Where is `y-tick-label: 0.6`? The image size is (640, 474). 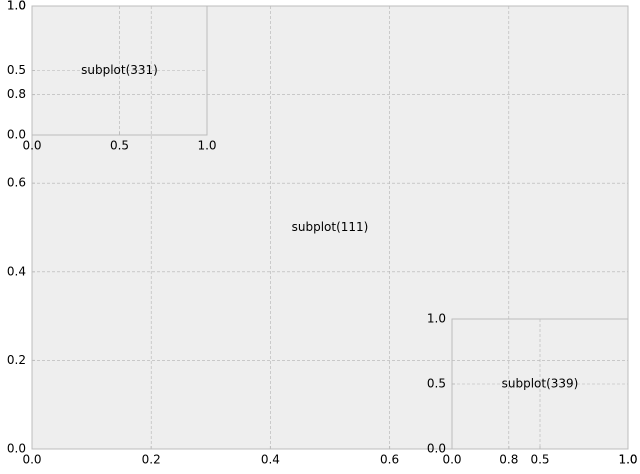 y-tick-label: 0.6 is located at coordinates (16, 183).